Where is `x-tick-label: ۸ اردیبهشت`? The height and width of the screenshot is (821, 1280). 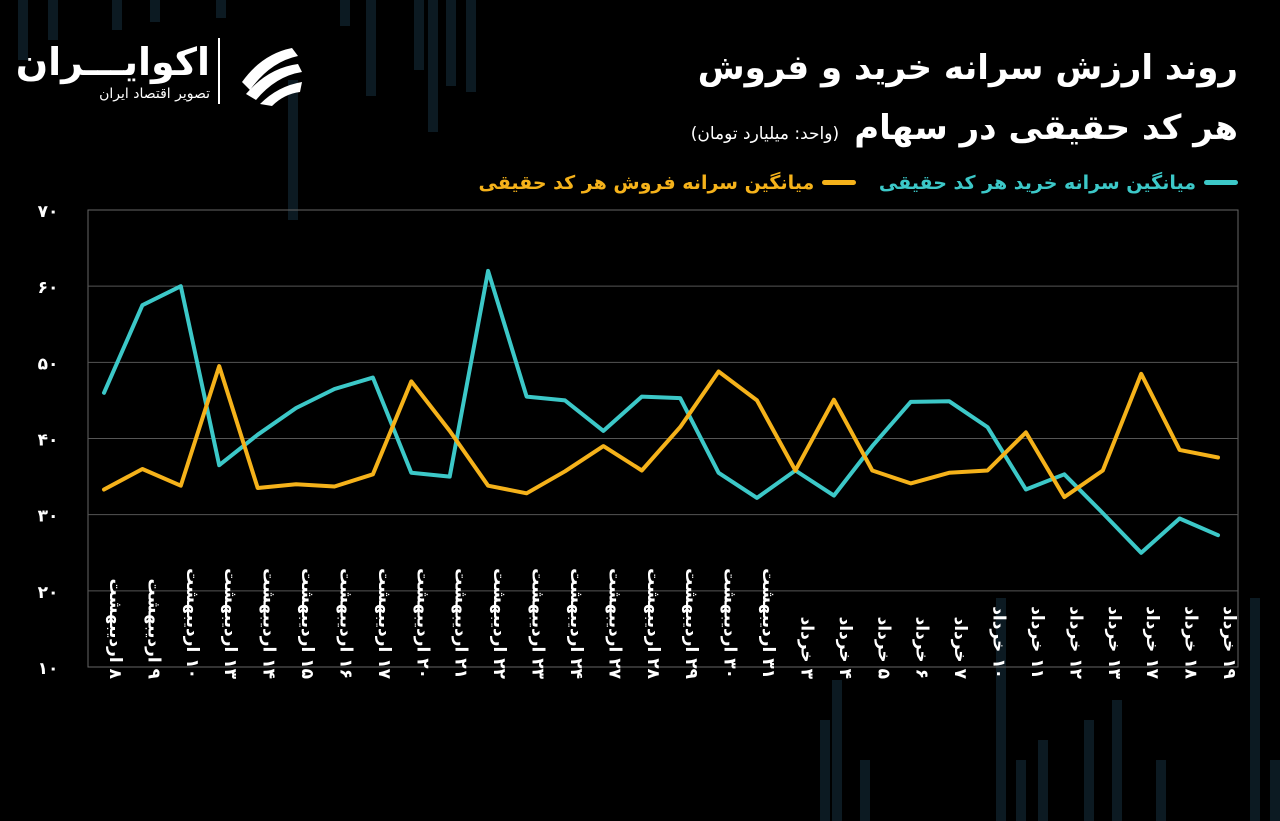
x-tick-label: ۸ اردیبهشت is located at coordinates (115, 629).